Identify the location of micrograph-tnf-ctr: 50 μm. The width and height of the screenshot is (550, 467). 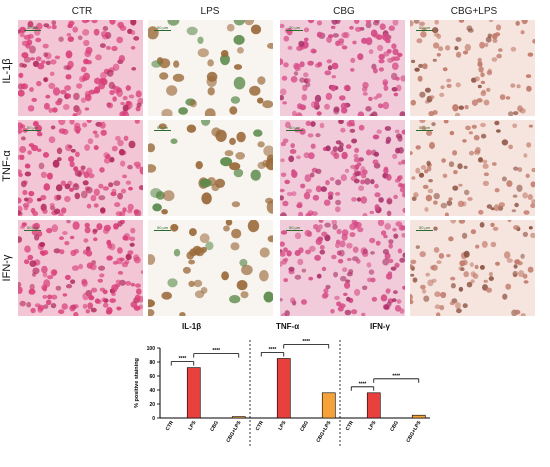
(80, 168).